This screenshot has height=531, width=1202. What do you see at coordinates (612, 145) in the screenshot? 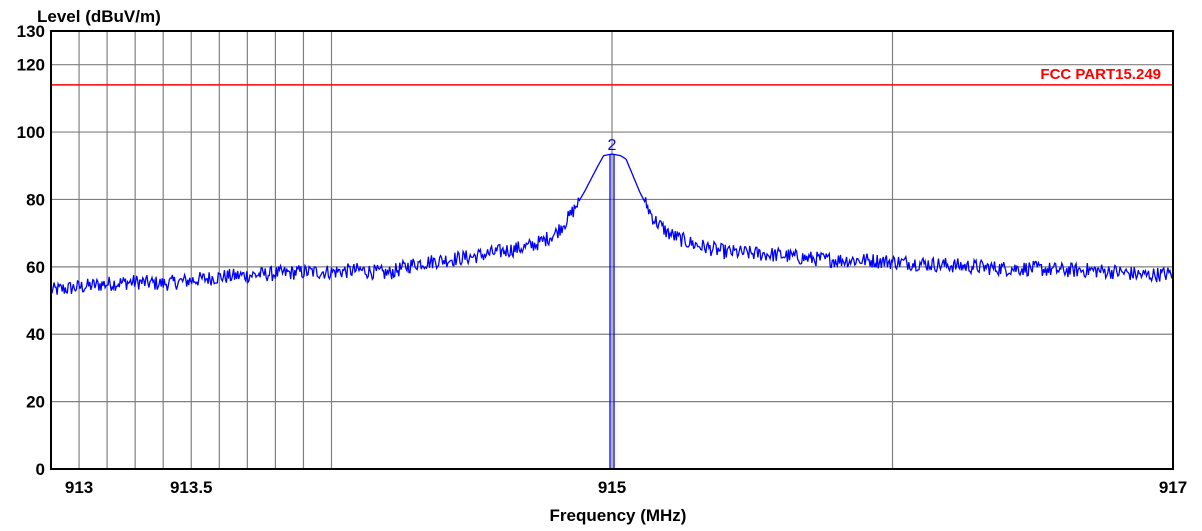
I see `marker-label: 2` at bounding box center [612, 145].